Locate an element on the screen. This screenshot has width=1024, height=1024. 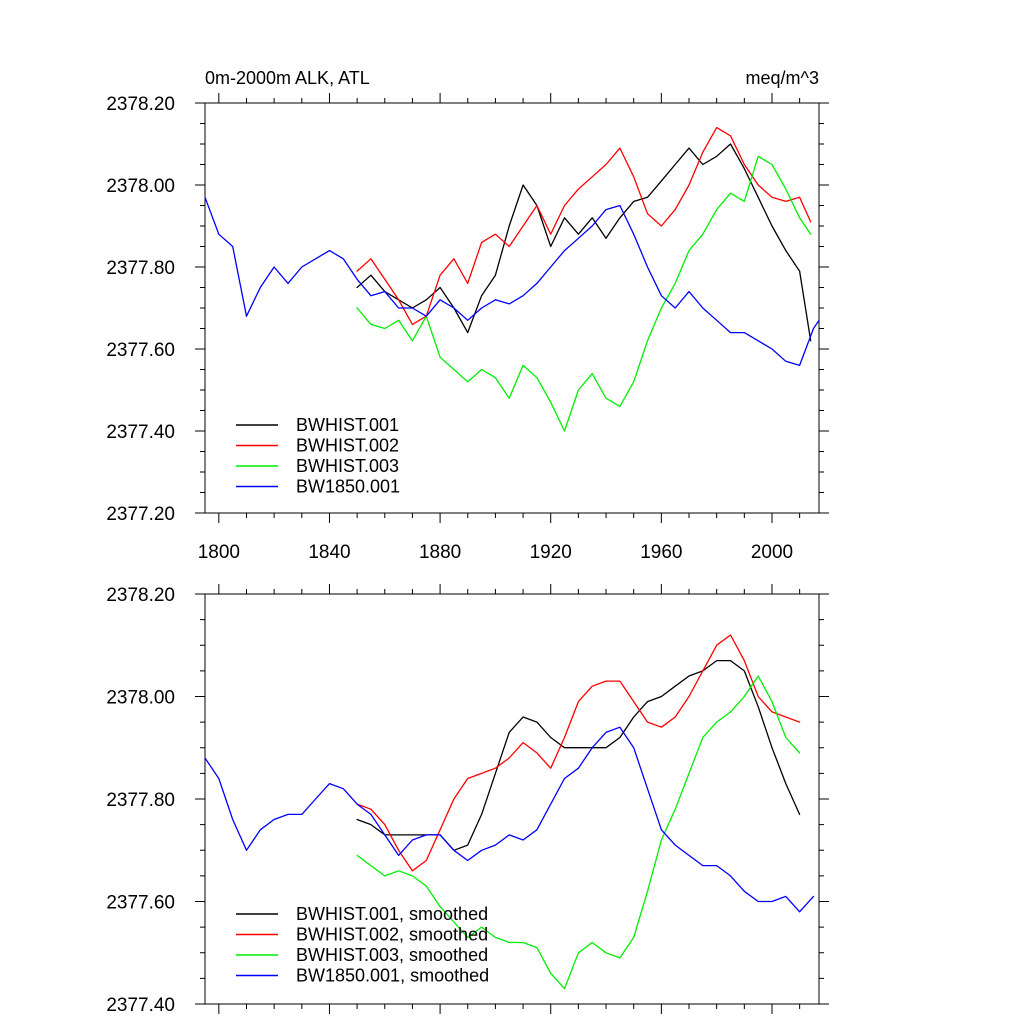
legend-label: BWHIST.002 is located at coordinates (347, 446).